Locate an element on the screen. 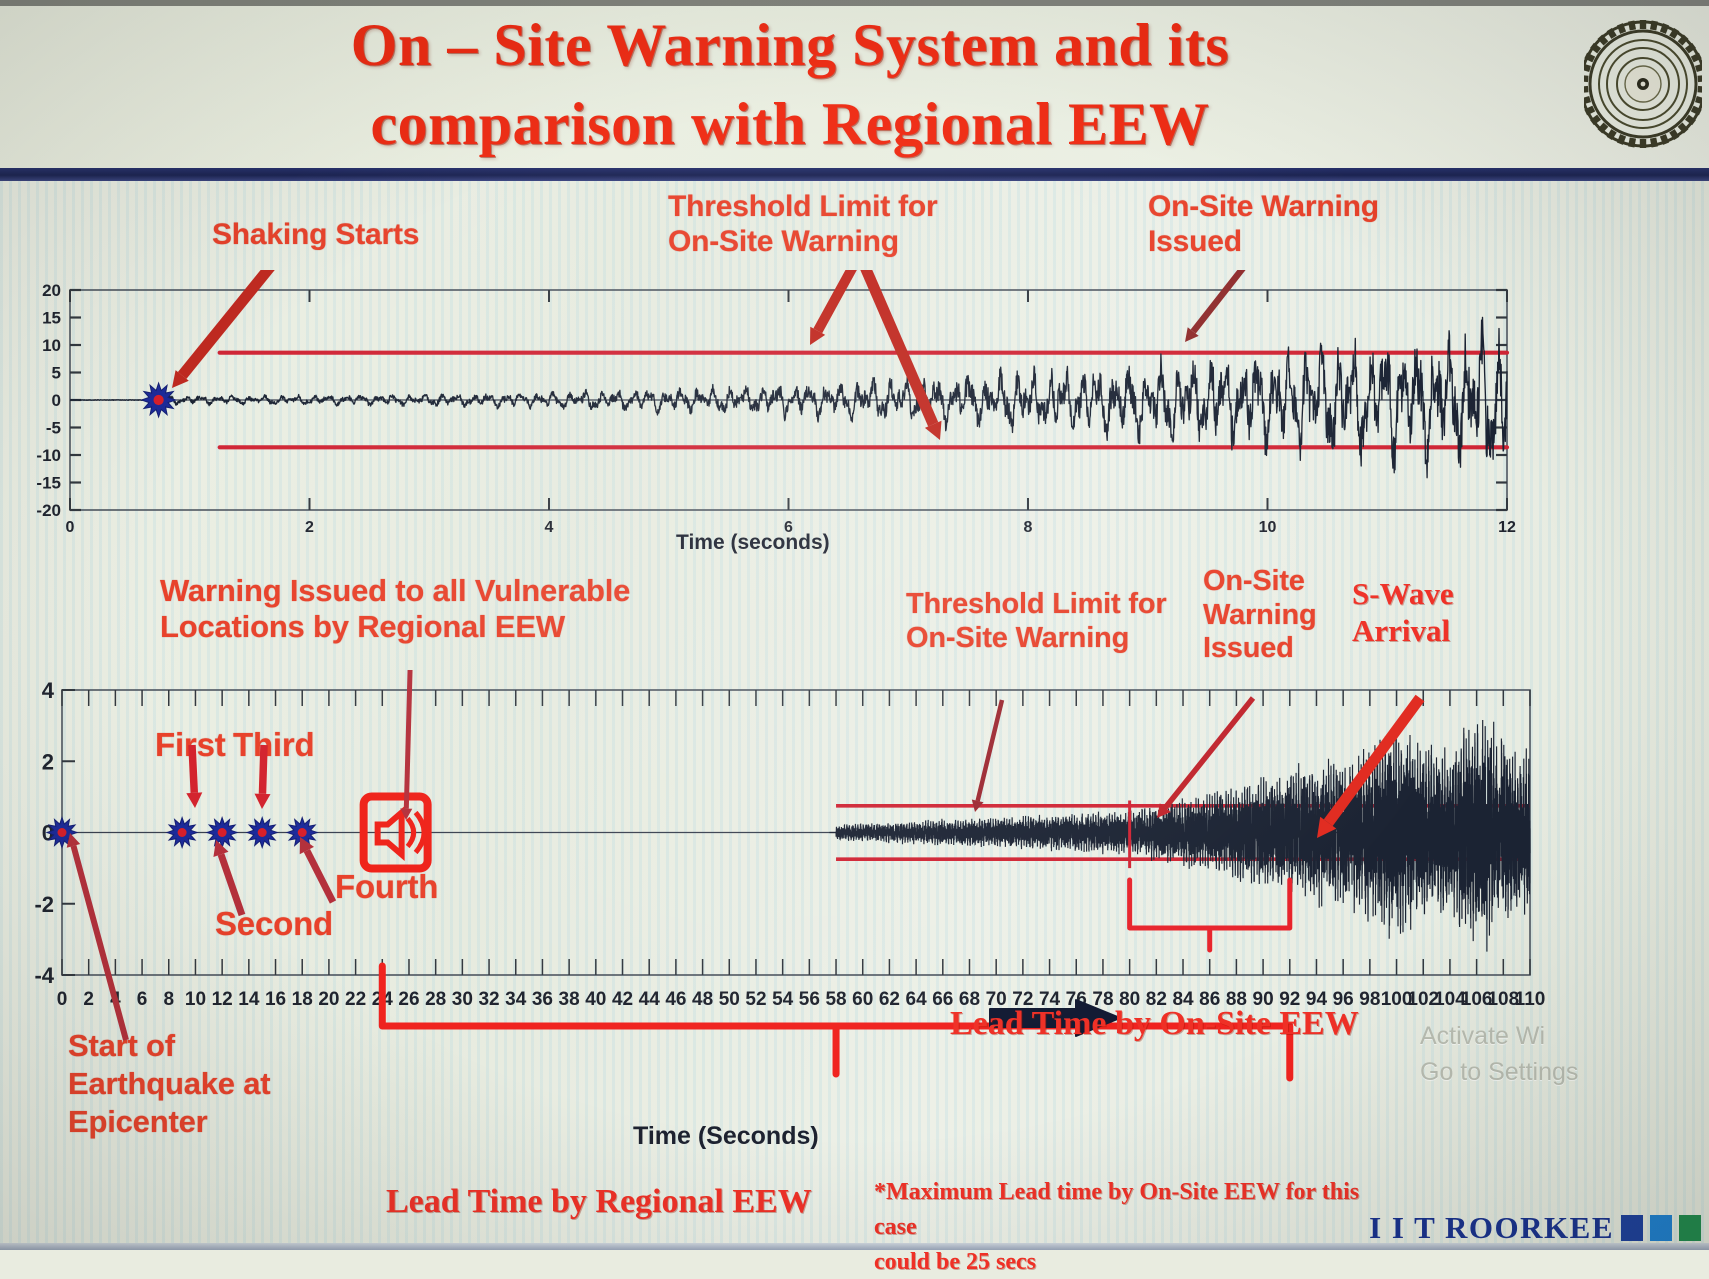  callout-top-threshold-line2: On-Site Warning is located at coordinates (783, 241).